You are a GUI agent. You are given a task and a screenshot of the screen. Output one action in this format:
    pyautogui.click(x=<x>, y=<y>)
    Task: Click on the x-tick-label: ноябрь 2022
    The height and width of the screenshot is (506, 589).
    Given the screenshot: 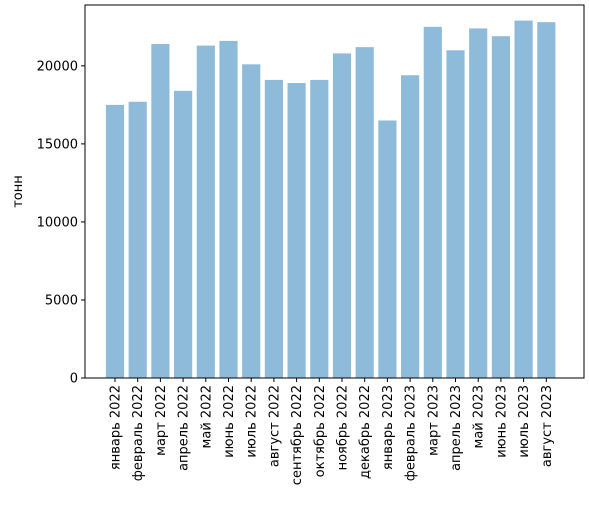 What is the action you would take?
    pyautogui.click(x=343, y=427)
    